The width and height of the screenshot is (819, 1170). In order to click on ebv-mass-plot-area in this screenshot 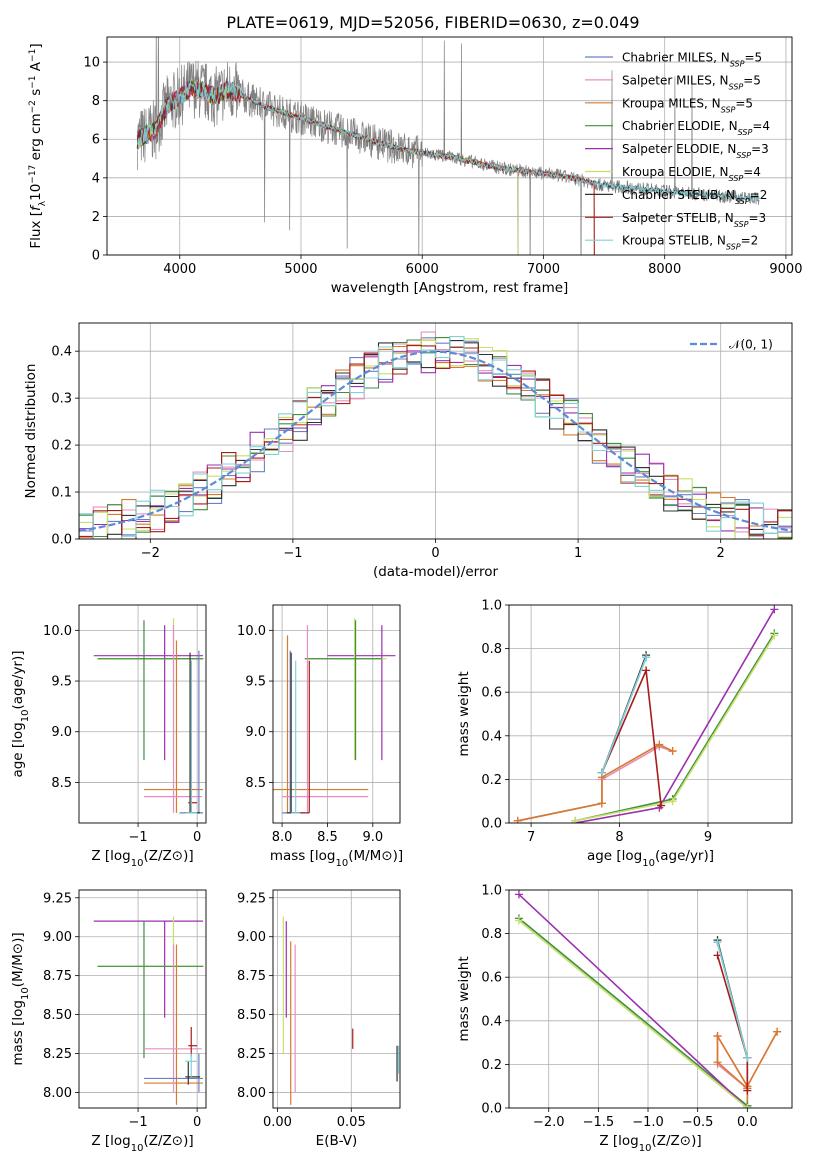, I will do `click(341, 1010)`.